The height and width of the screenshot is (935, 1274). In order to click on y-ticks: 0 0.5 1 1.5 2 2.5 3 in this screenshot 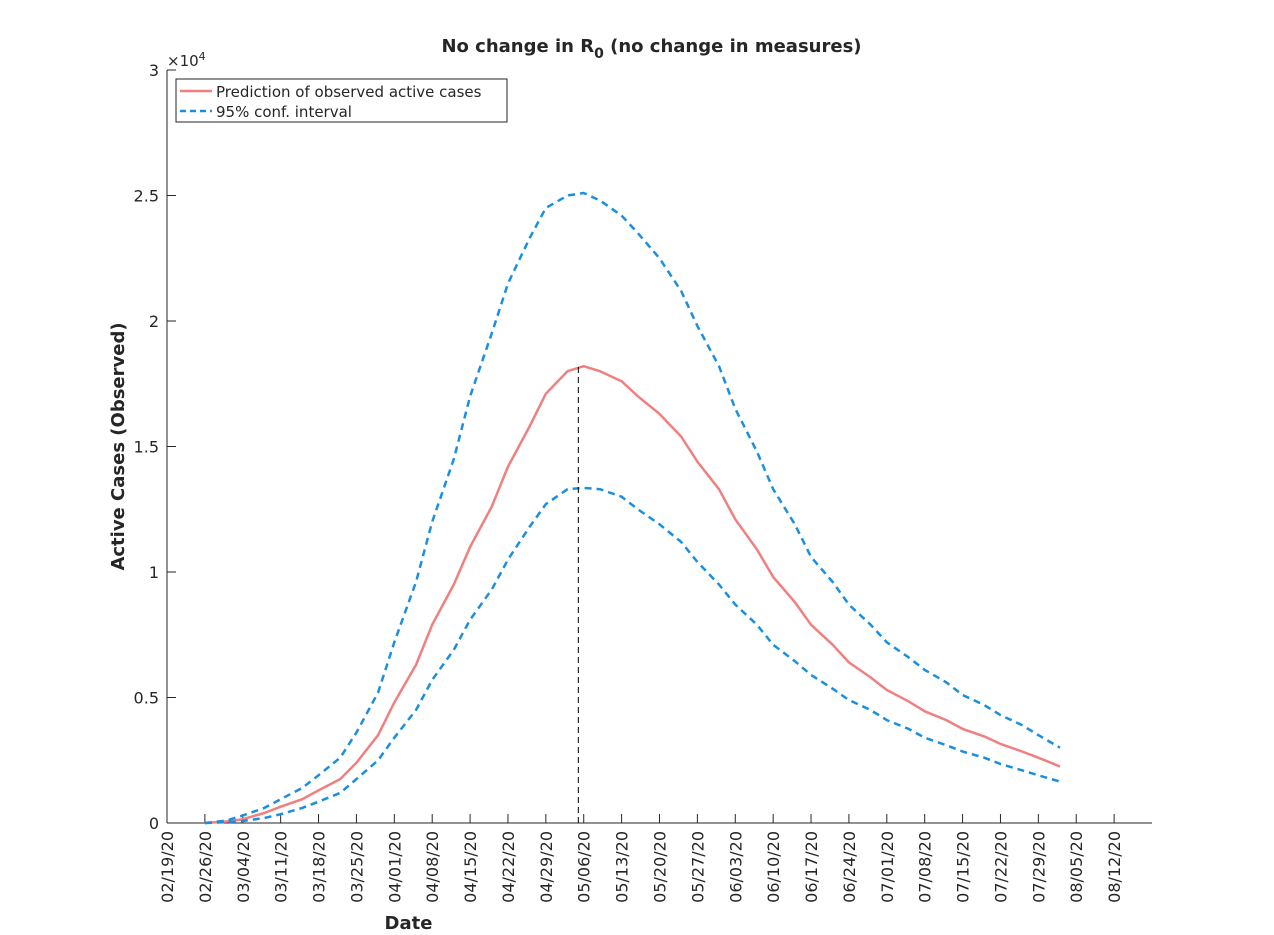, I will do `click(155, 447)`.